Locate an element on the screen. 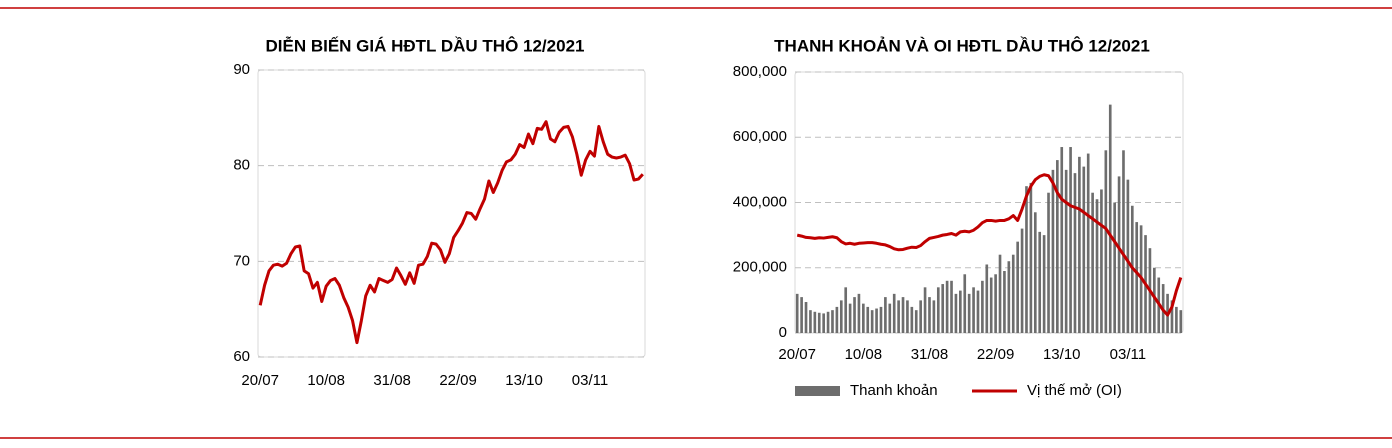  legend-label: Vị thế mở (OI) is located at coordinates (1074, 390).